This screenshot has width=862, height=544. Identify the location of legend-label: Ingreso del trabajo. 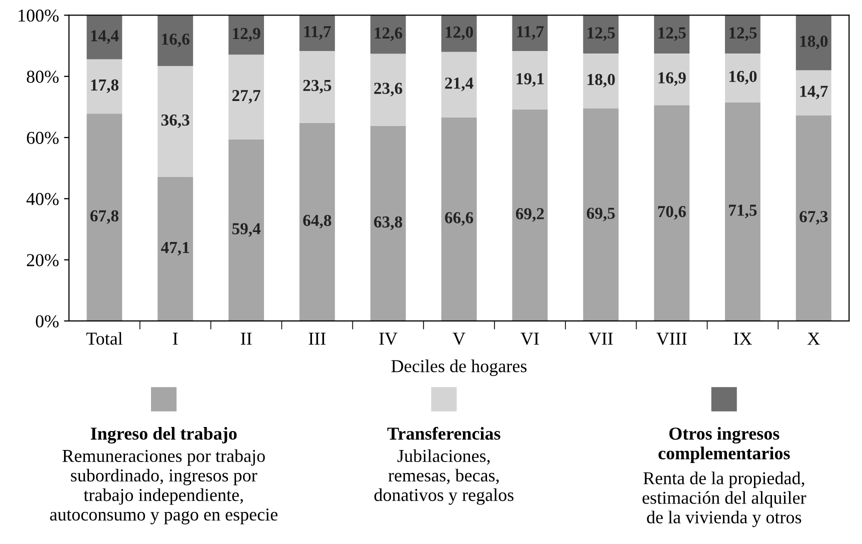
(163, 435).